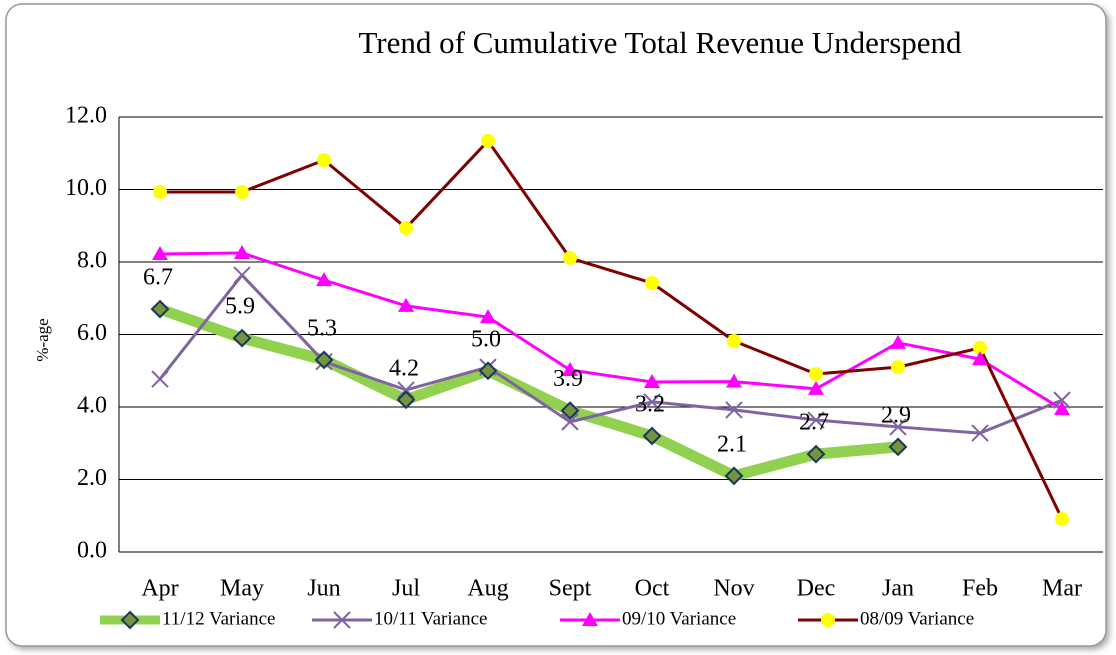 The width and height of the screenshot is (1116, 655). Describe the element at coordinates (92, 551) in the screenshot. I see `y-tick-label: 0.0` at that location.